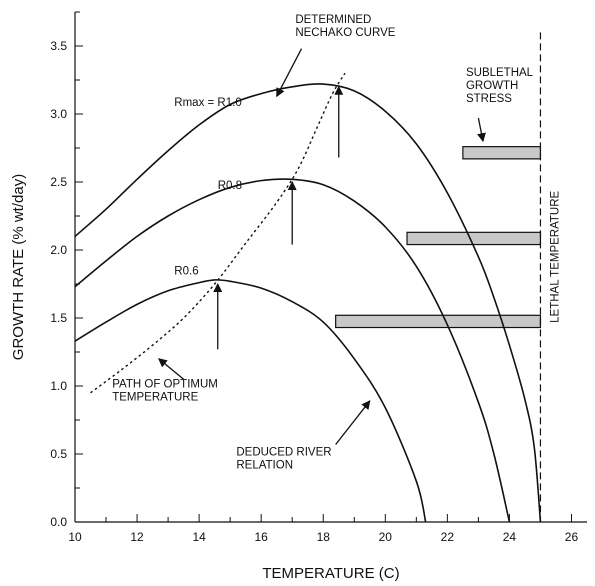 Image resolution: width=595 pixels, height=586 pixels. What do you see at coordinates (572, 537) in the screenshot?
I see `x-tick-label: 26` at bounding box center [572, 537].